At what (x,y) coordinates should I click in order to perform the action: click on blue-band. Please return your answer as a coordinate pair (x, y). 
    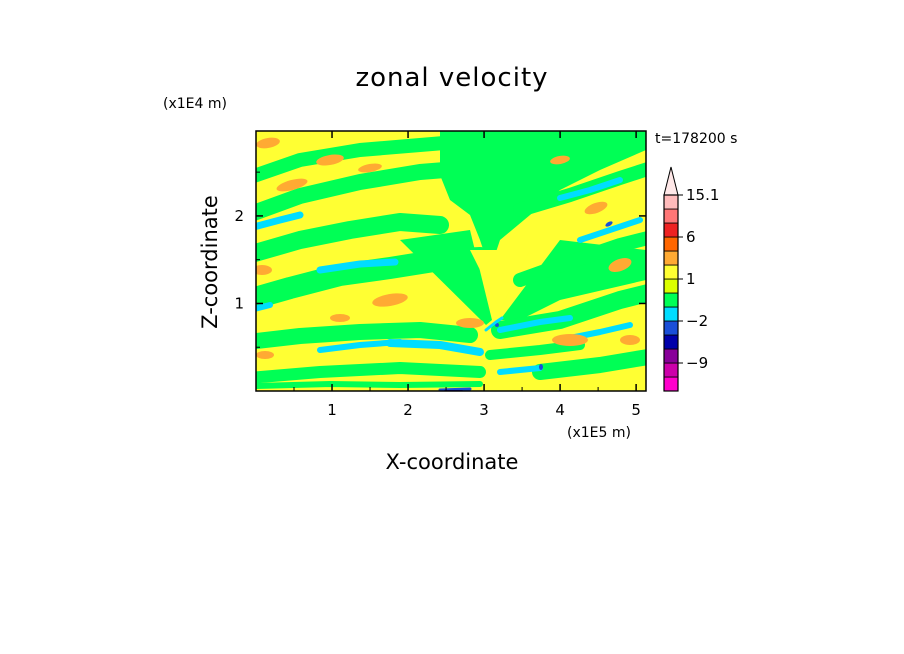
    Looking at the image, I should click on (455, 389).